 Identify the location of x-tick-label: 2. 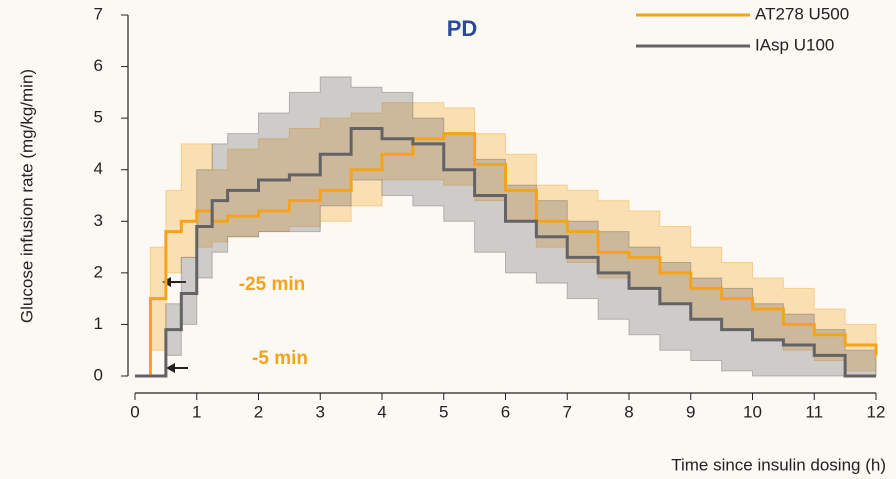
(258, 411).